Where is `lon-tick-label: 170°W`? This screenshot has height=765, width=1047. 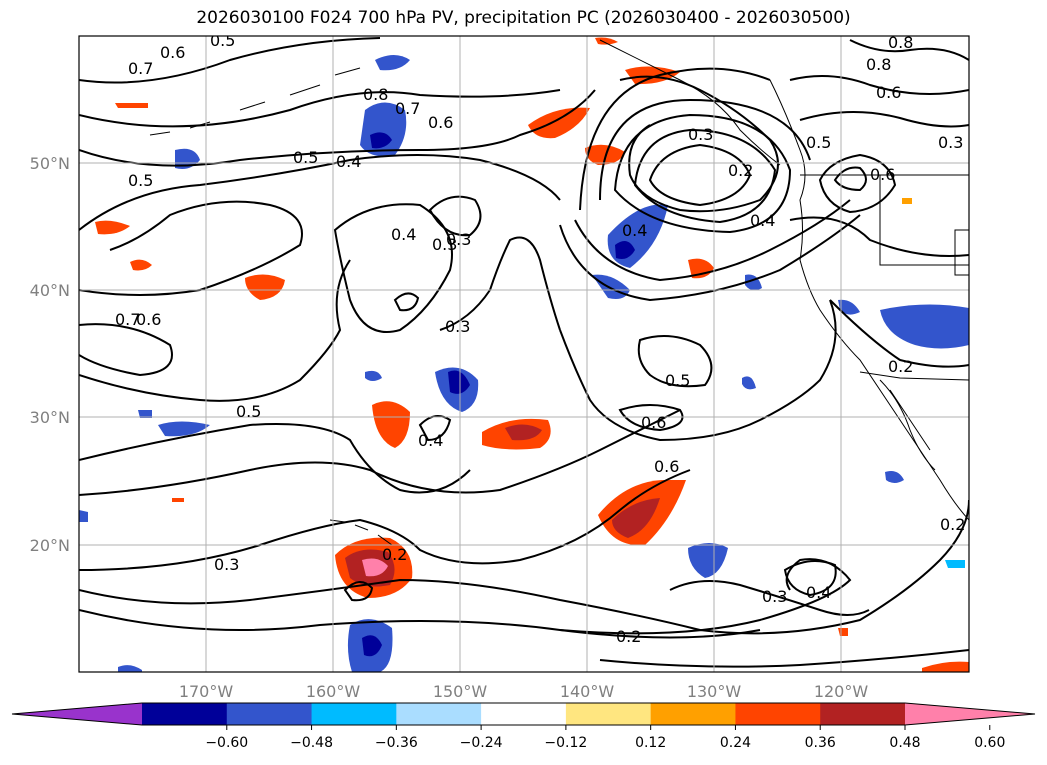 lon-tick-label: 170°W is located at coordinates (206, 691).